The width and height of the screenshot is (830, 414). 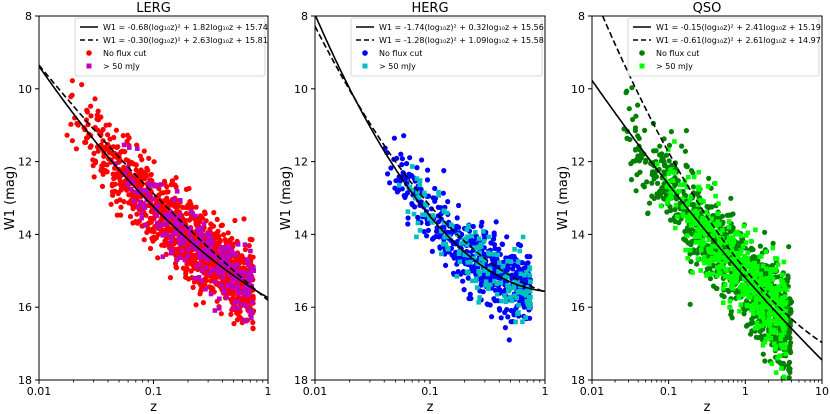 I want to click on legend-box, so click(x=446, y=47).